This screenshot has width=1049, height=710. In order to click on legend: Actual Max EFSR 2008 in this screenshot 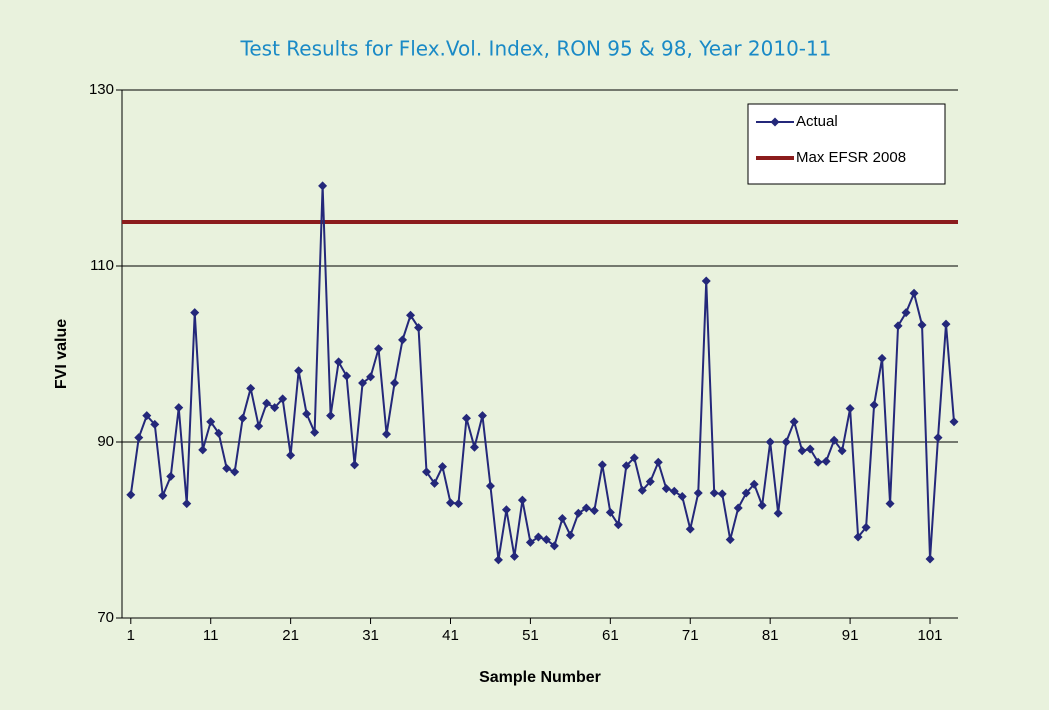, I will do `click(846, 144)`.